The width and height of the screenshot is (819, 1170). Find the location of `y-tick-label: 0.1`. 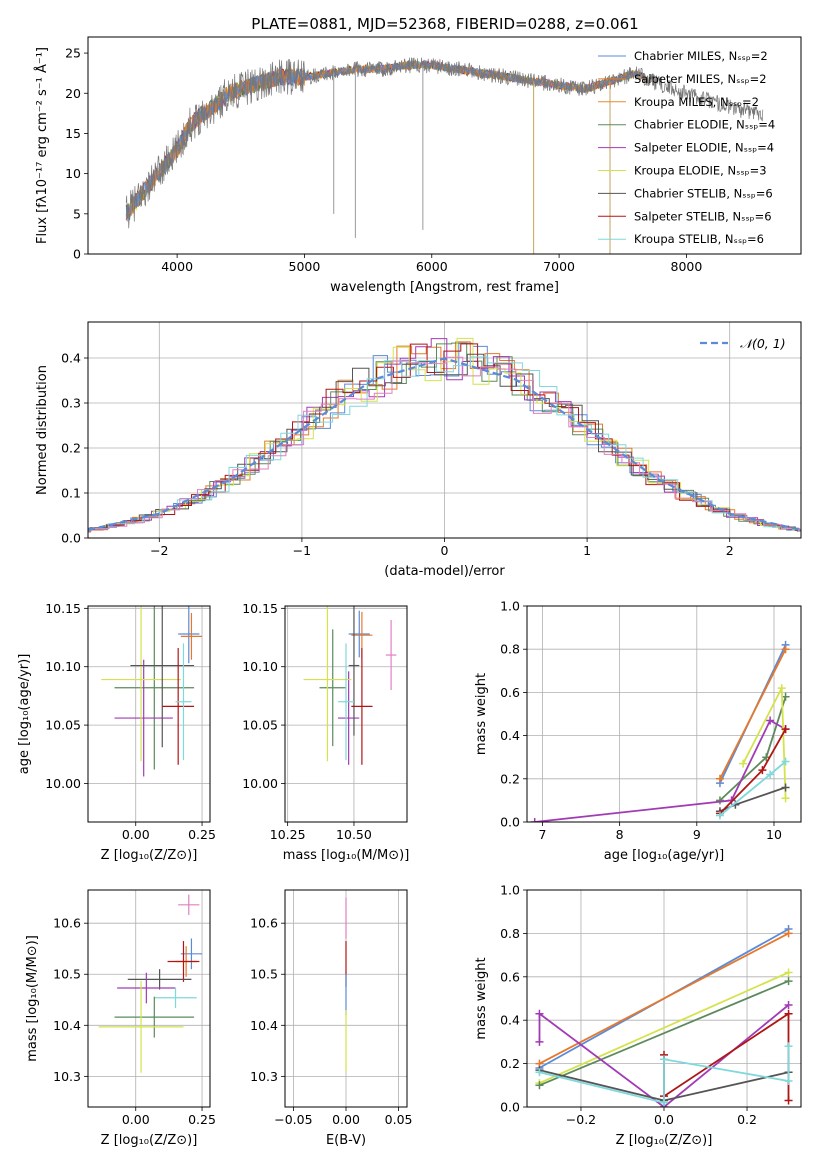

y-tick-label: 0.1 is located at coordinates (71, 493).